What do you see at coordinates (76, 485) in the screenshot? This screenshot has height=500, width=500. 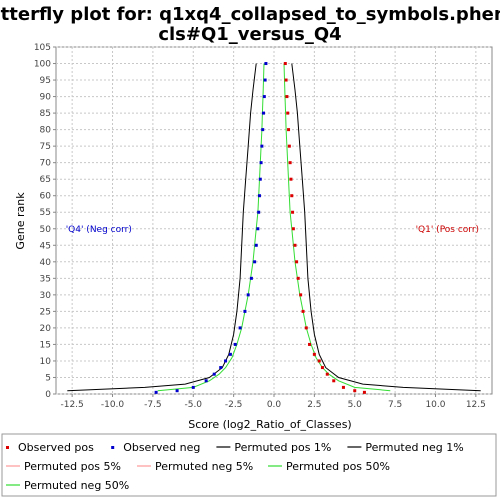 I see `legend-label: Permuted neg 50%` at bounding box center [76, 485].